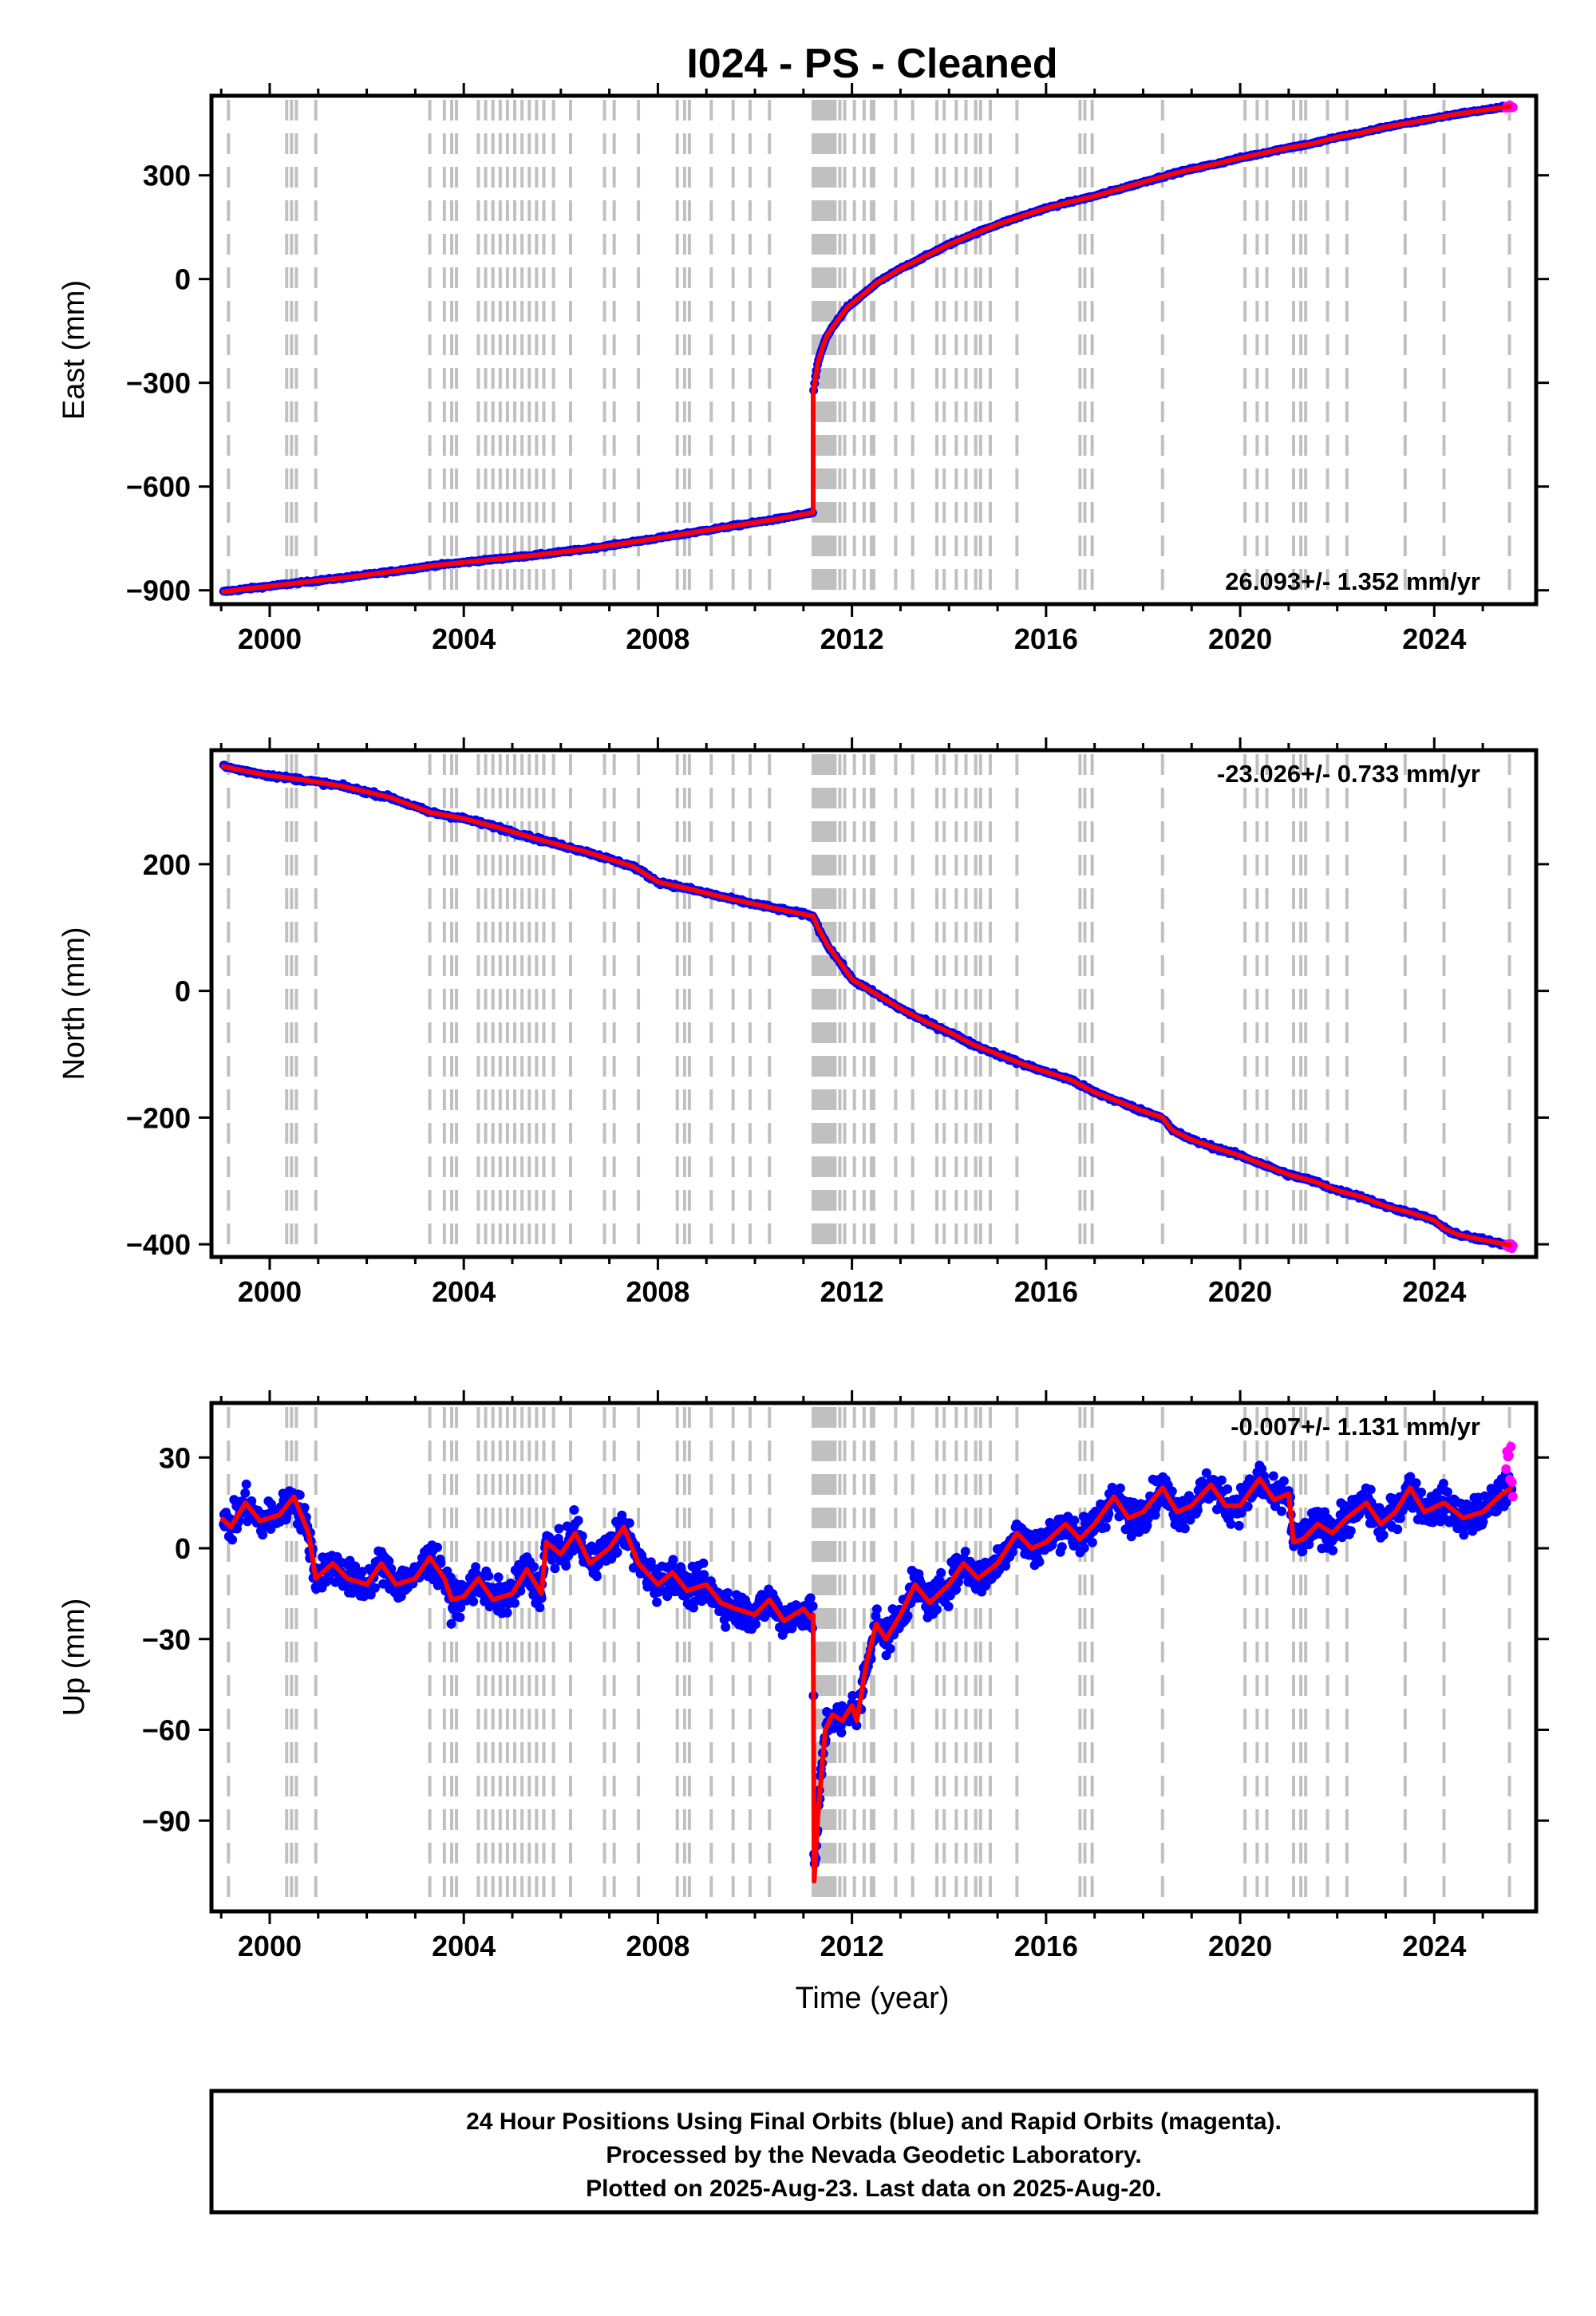  What do you see at coordinates (158, 1244) in the screenshot?
I see `y-tick-label: −400` at bounding box center [158, 1244].